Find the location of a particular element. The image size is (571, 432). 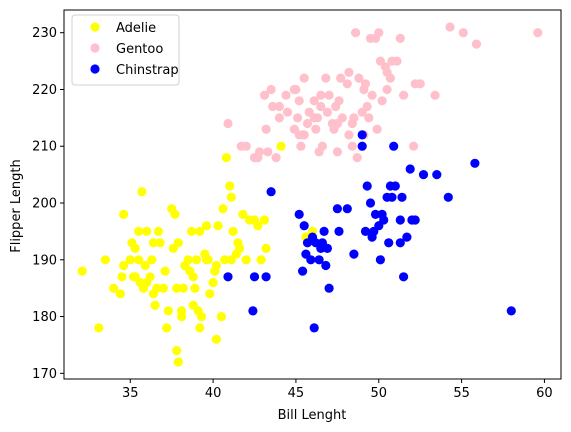

y-tick-label: 220 is located at coordinates (44, 90).